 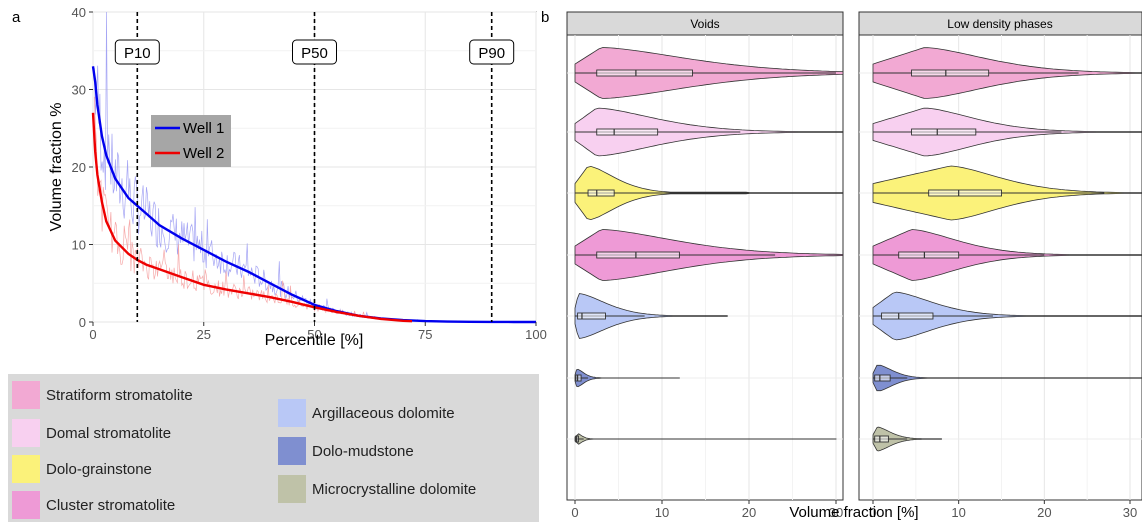 I want to click on legend-item-argillaceous: Argillaceous dolomite, so click(x=366, y=413).